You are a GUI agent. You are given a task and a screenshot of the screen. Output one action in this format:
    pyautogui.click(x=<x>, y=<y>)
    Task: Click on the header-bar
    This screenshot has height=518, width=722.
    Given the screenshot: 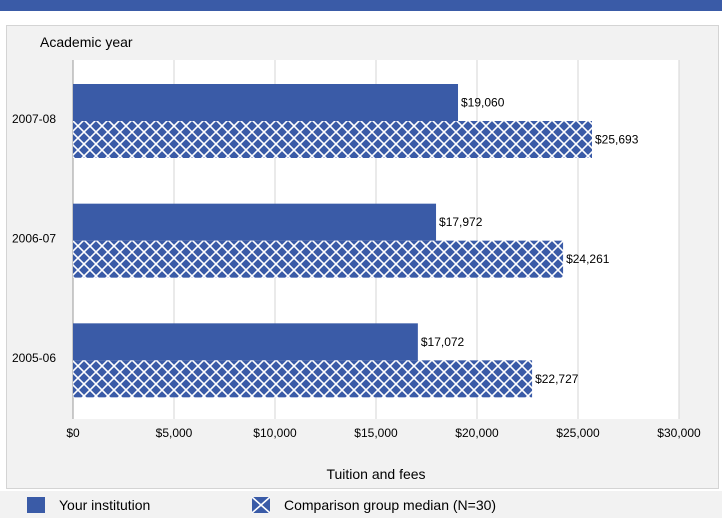 What is the action you would take?
    pyautogui.click(x=361, y=5)
    